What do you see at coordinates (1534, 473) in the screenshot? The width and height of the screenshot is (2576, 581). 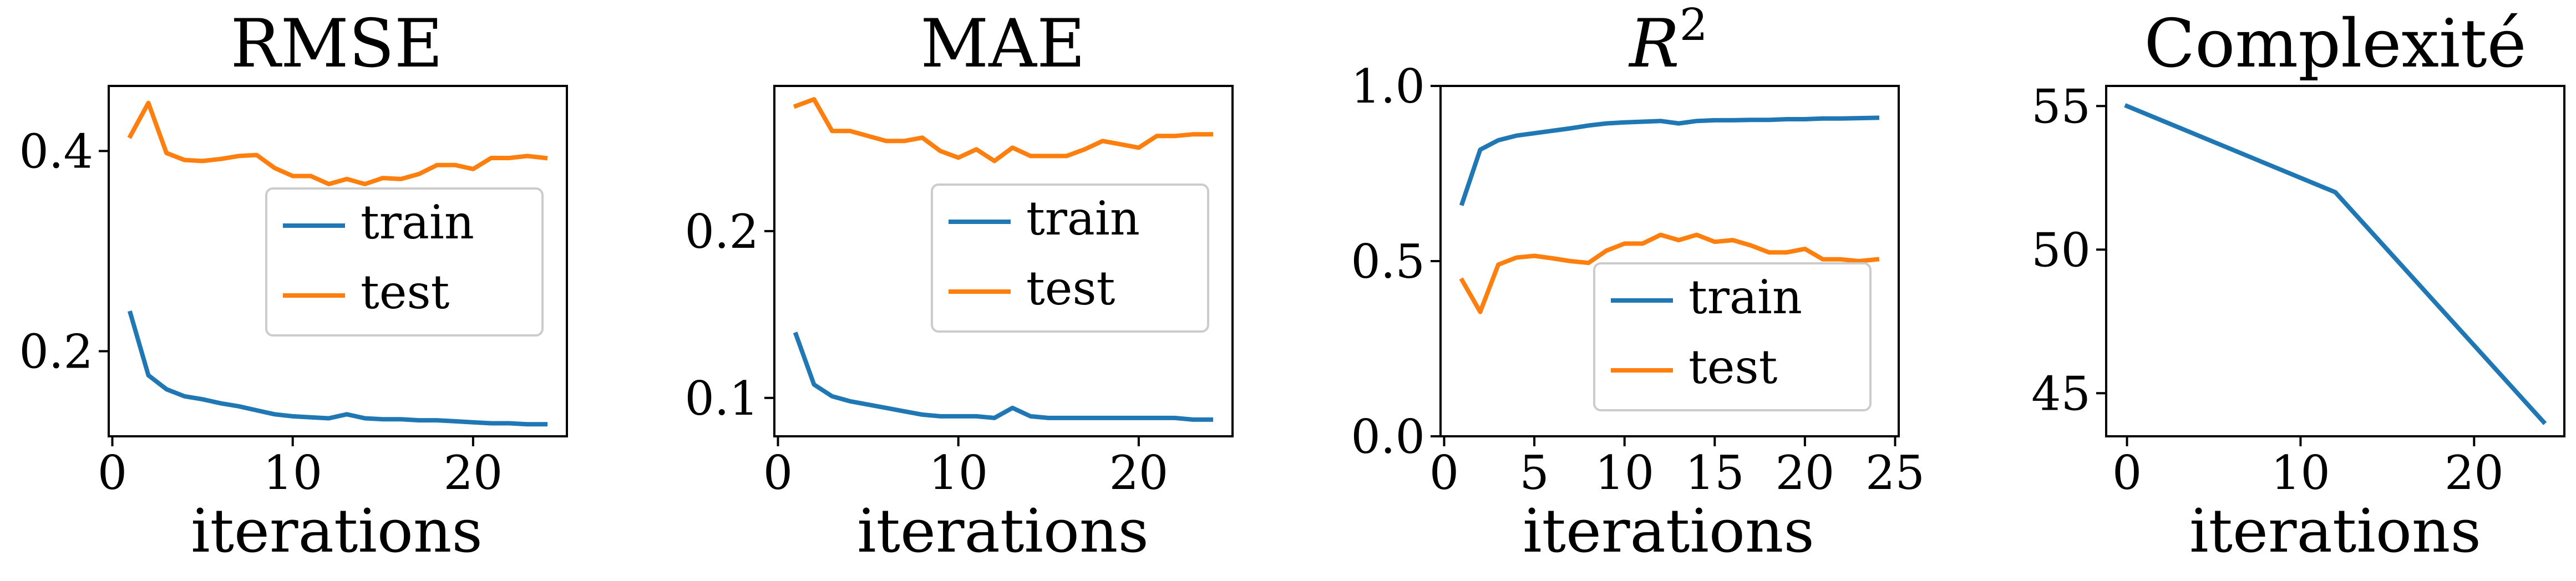 I see `x-tick-label: 5` at bounding box center [1534, 473].